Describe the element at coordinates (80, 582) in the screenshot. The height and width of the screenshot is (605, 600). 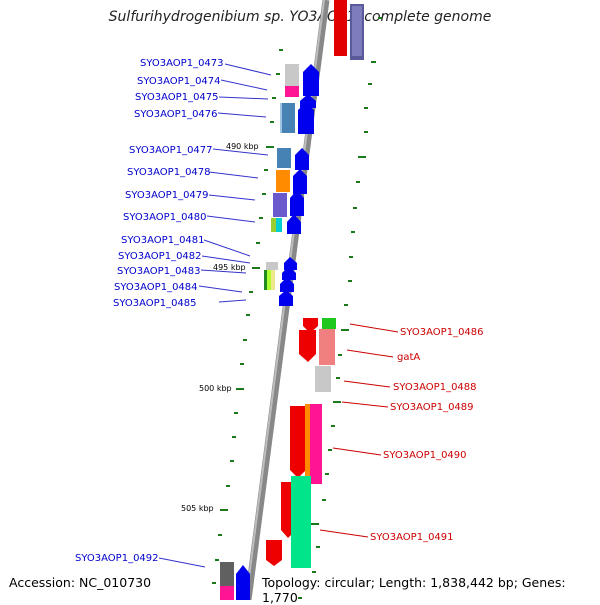
I see `accession-text: Accession: NC_010730` at that location.